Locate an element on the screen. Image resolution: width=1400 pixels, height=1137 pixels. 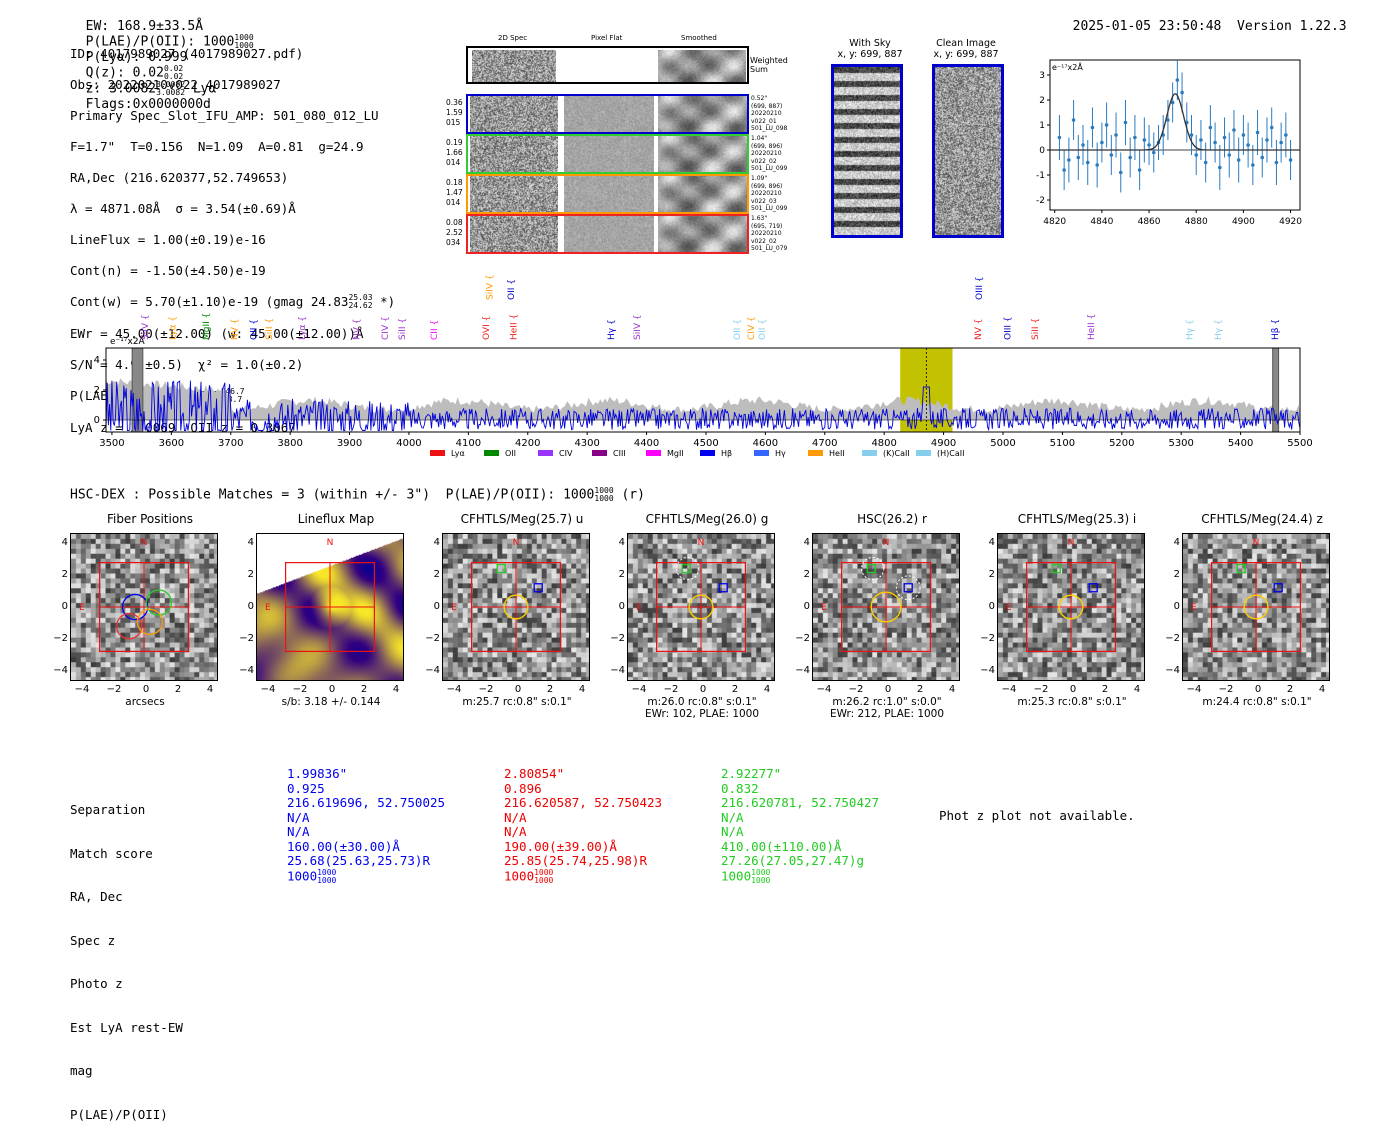
spec-xtick-label: 5000 is located at coordinates (1002, 443).